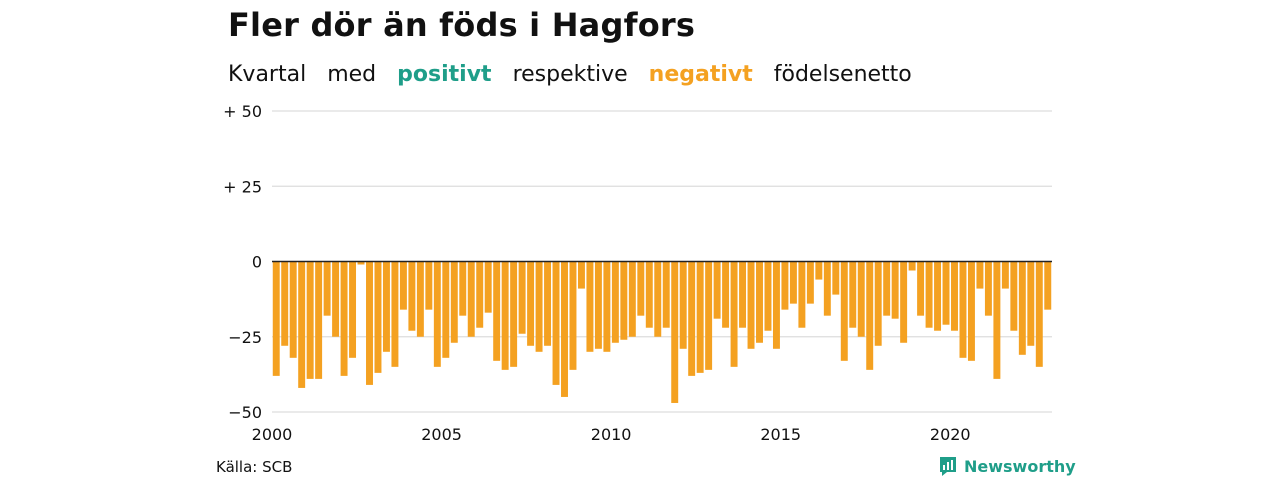 The image size is (1280, 480). Describe the element at coordinates (254, 467) in the screenshot. I see `source-note: Källa: SCB` at that location.